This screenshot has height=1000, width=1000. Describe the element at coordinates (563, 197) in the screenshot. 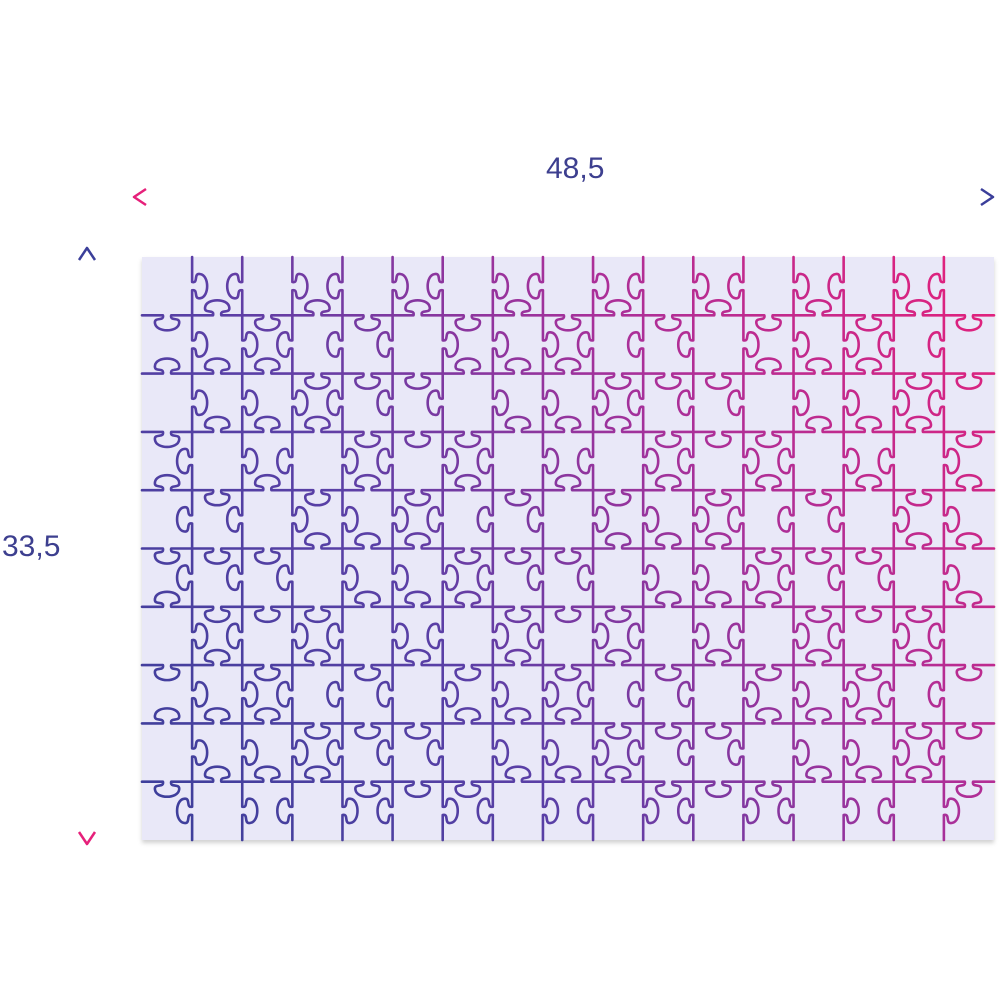

I see `width-arrow` at that location.